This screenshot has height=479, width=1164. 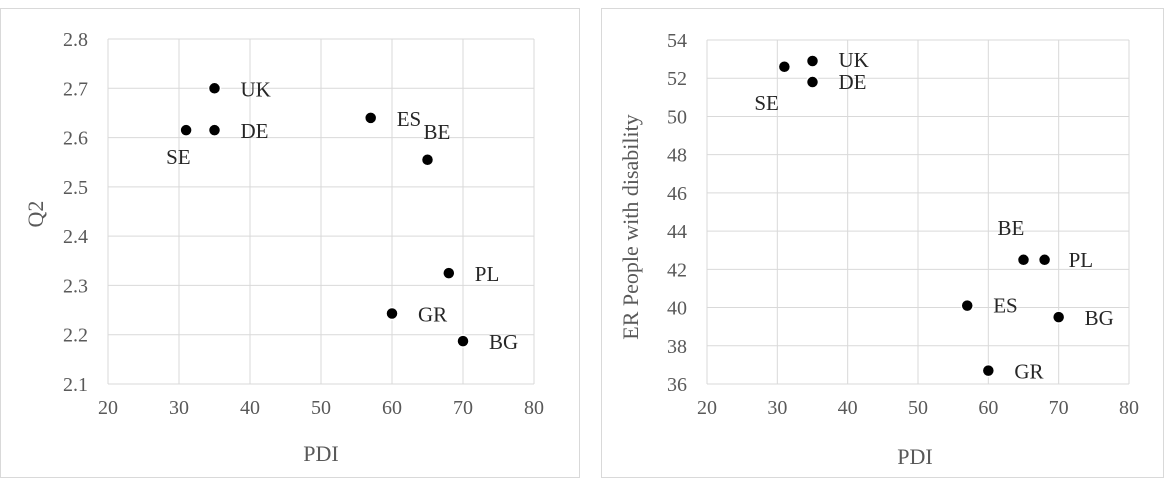 I want to click on y-tick-label: 50, so click(x=677, y=117).